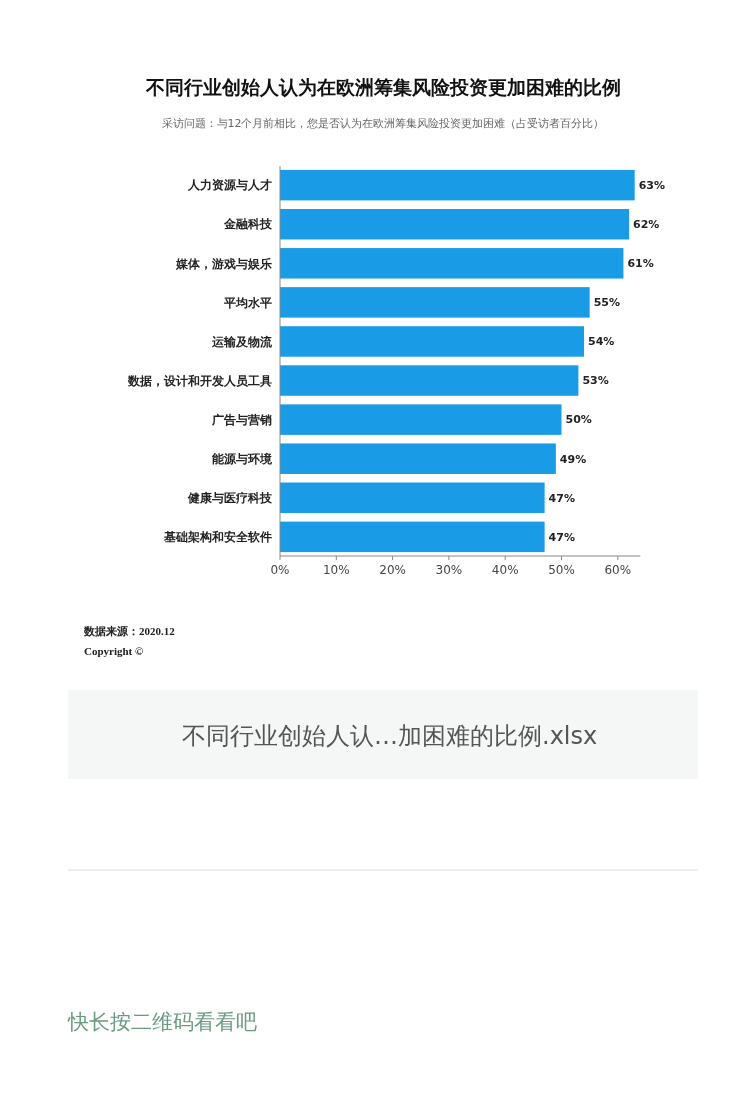  I want to click on y-tick-label: 健康与医疗科技, so click(230, 497).